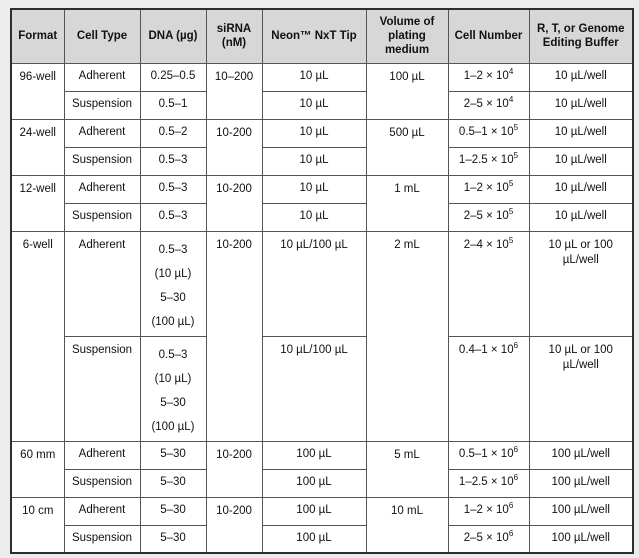  What do you see at coordinates (102, 36) in the screenshot?
I see `column-header-cell-type: Cell Type` at bounding box center [102, 36].